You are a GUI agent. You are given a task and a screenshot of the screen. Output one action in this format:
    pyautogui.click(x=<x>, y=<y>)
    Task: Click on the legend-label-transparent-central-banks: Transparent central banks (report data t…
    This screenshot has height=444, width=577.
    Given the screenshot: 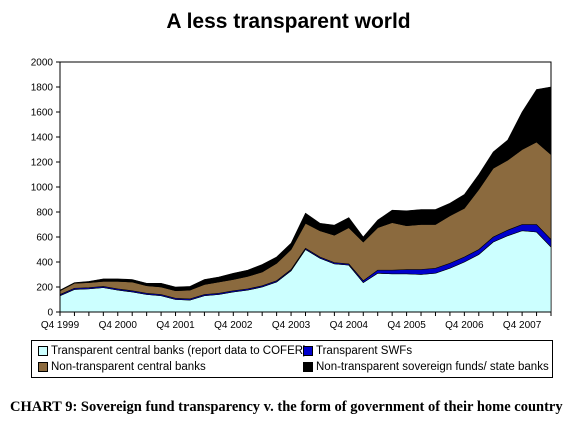 What is the action you would take?
    pyautogui.click(x=179, y=351)
    